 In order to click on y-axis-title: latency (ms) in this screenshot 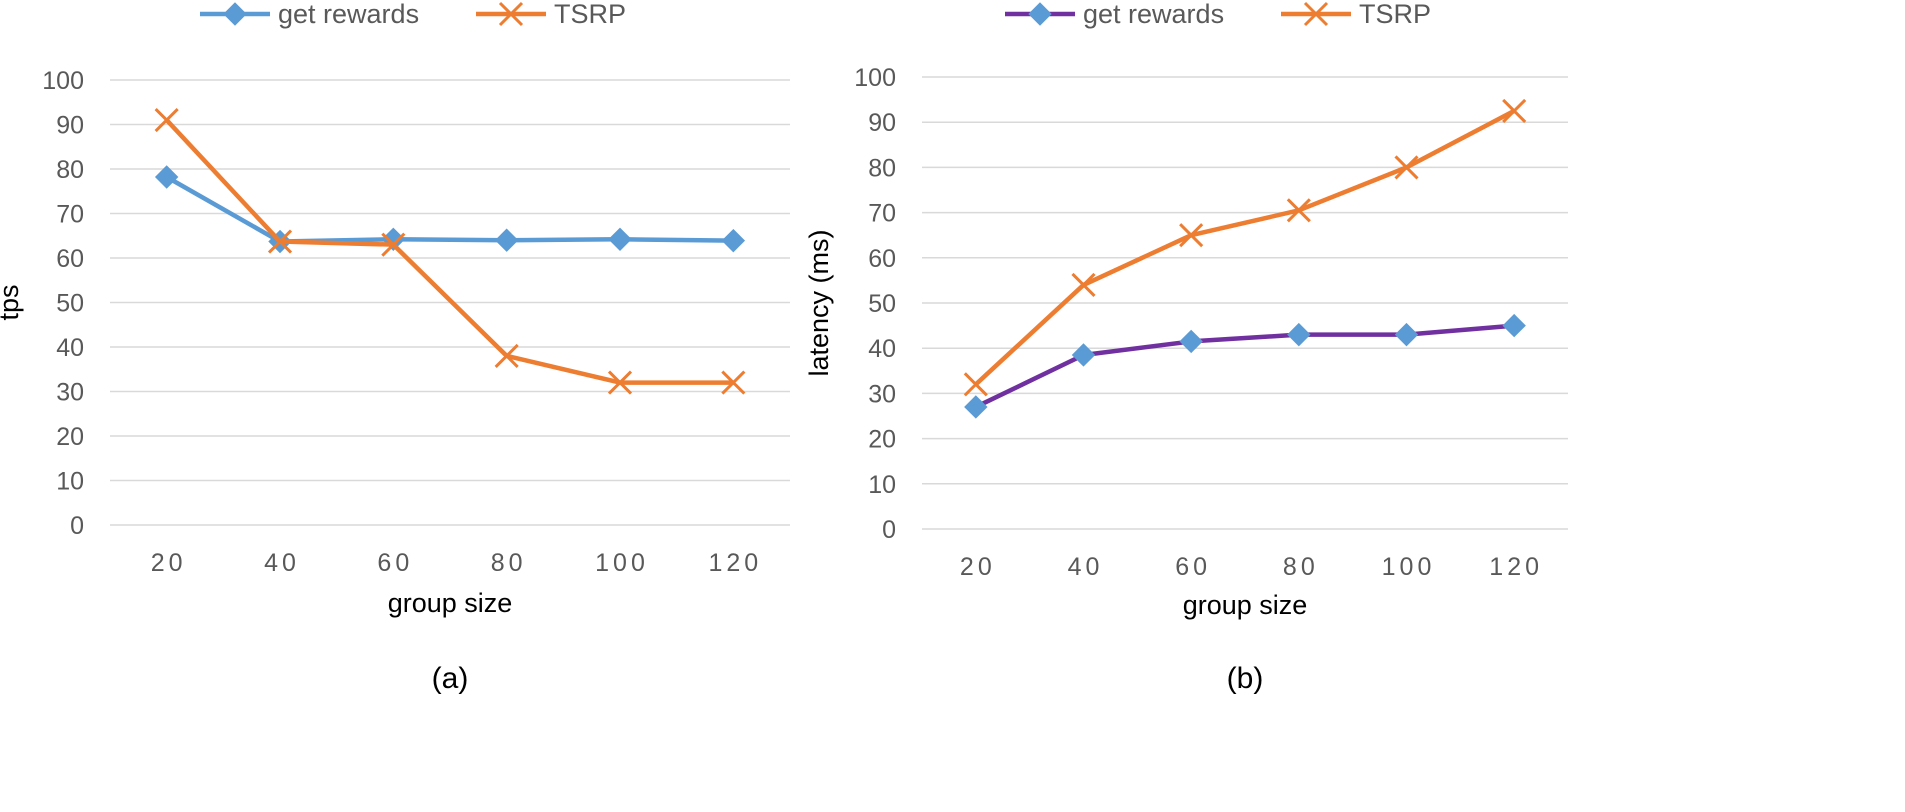, I will do `click(819, 302)`.